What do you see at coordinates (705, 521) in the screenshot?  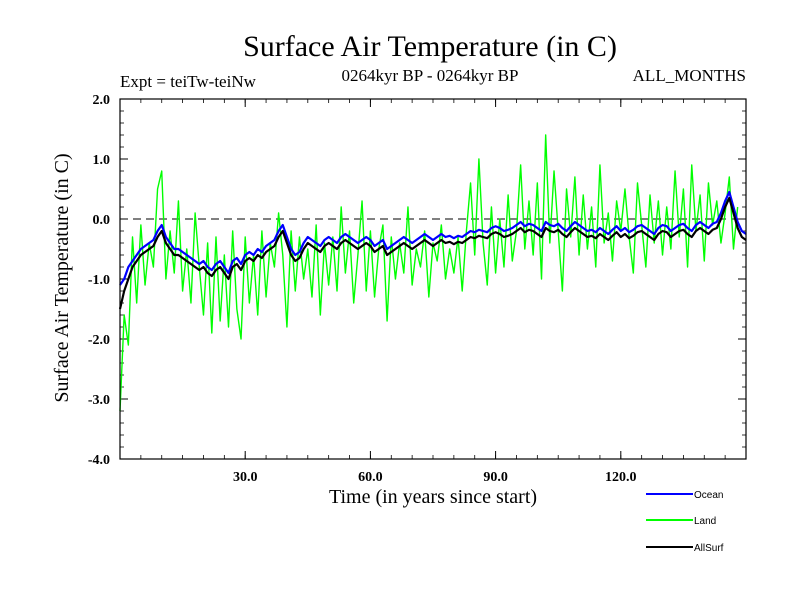 I see `legend-label-land: Land` at bounding box center [705, 521].